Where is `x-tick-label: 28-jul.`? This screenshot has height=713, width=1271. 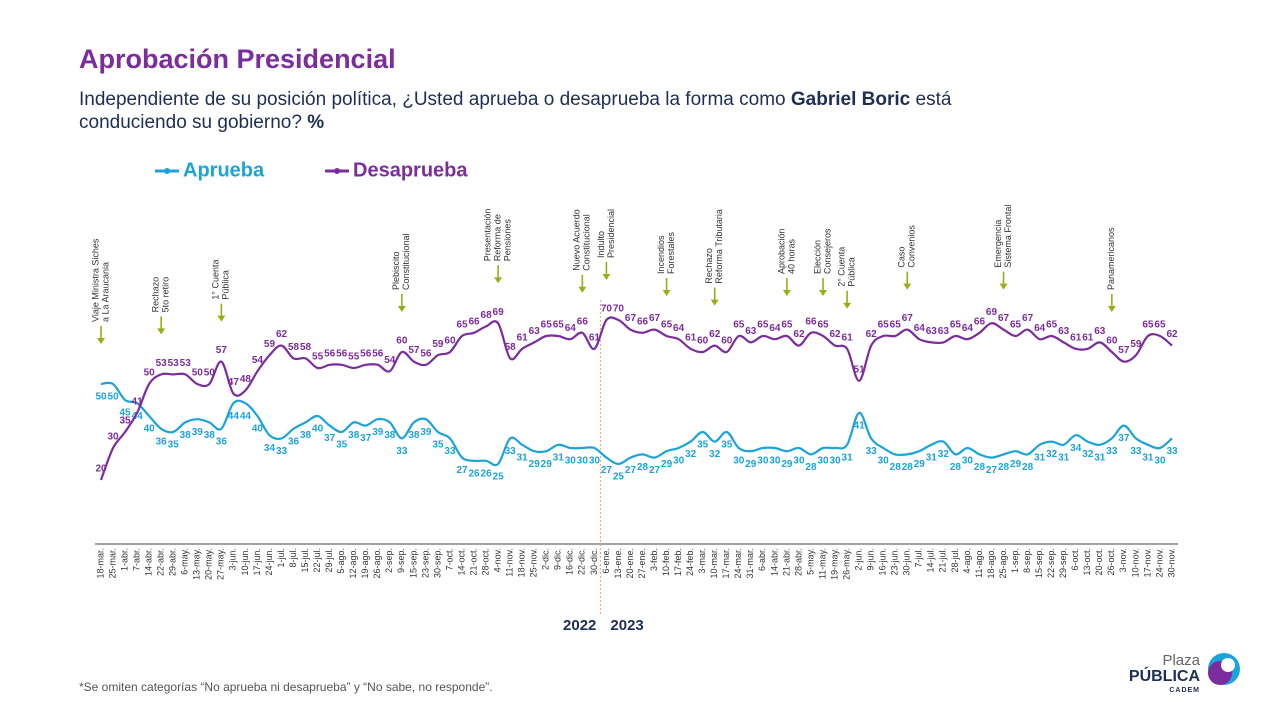 x-tick-label: 28-jul. is located at coordinates (955, 560).